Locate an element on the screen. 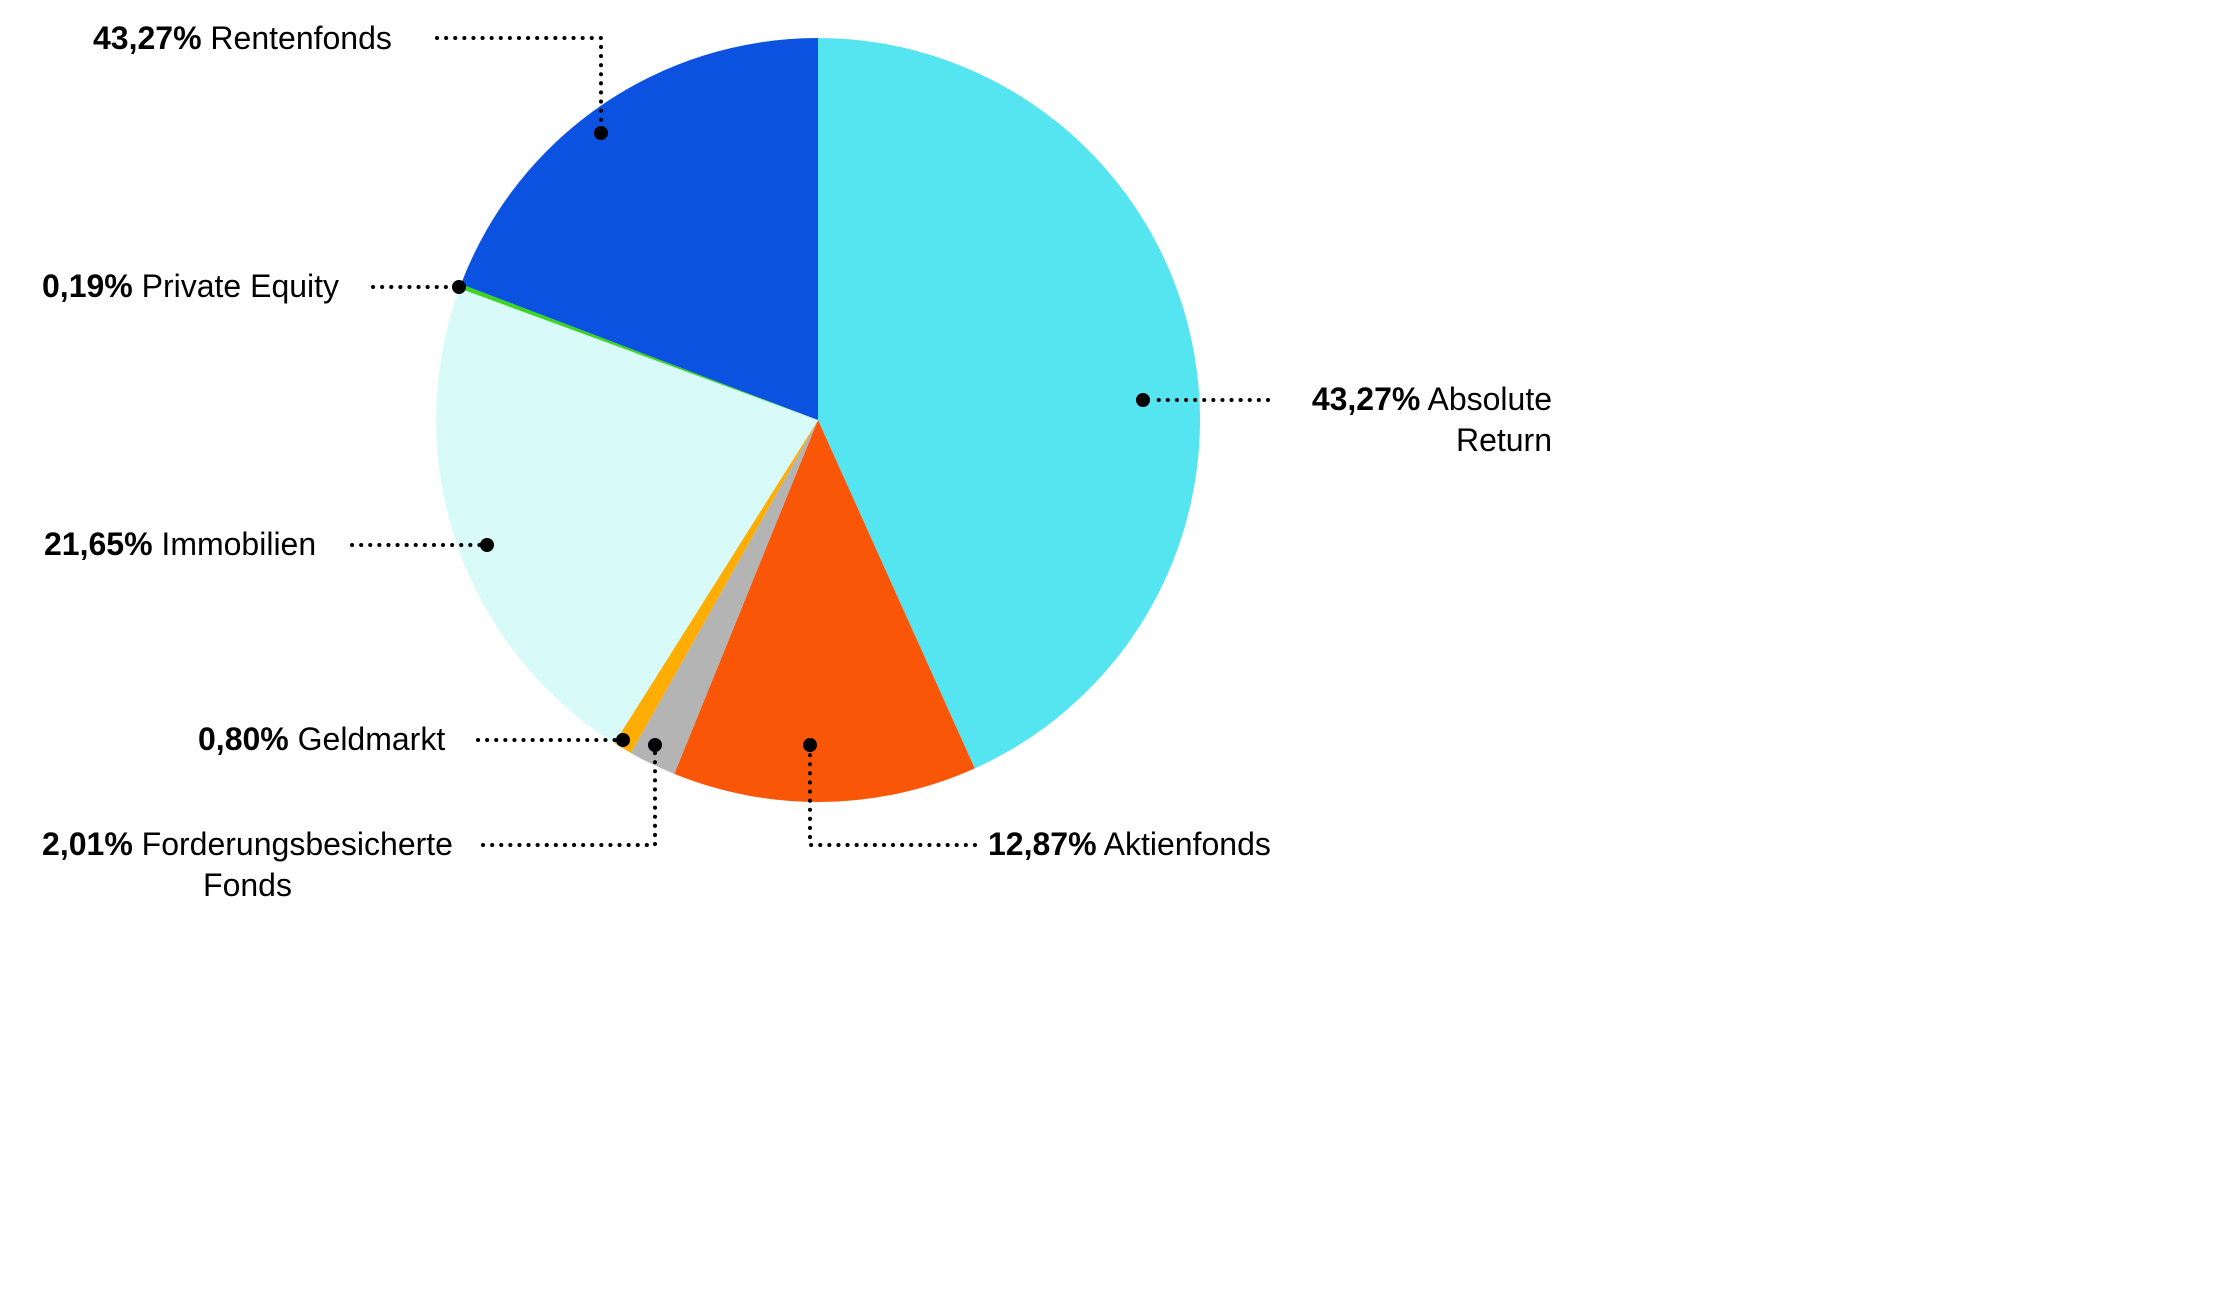  callout-immobilien: 21,65% Immobilien is located at coordinates (180, 544).